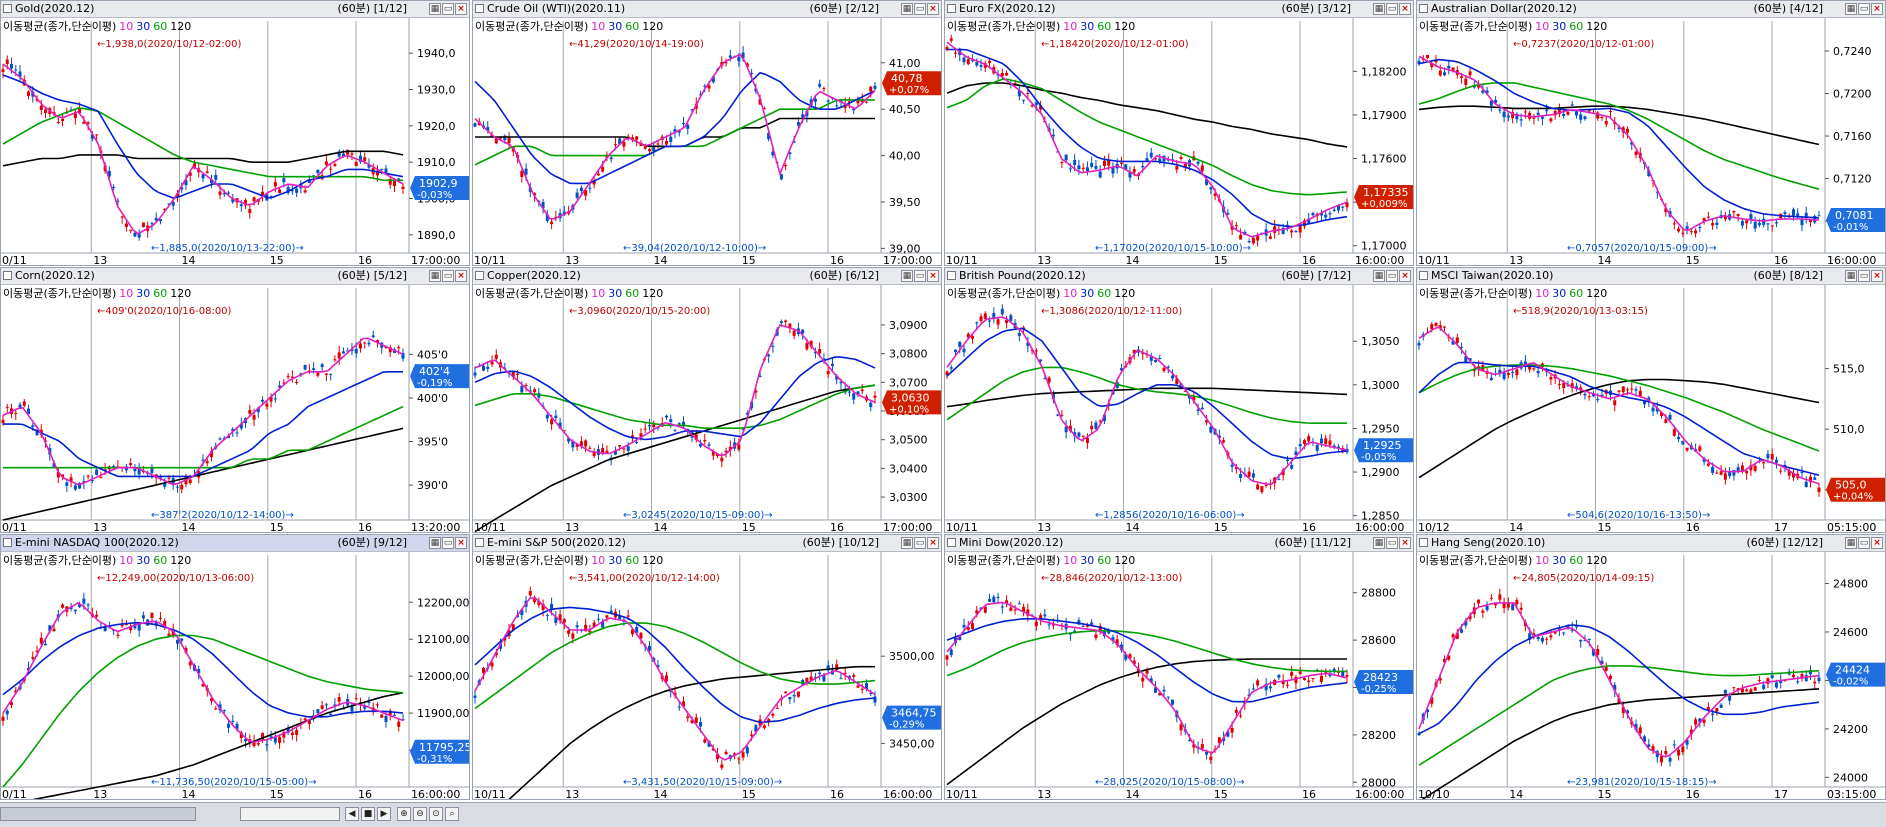  I want to click on ma120-line, so click(1146, 722).